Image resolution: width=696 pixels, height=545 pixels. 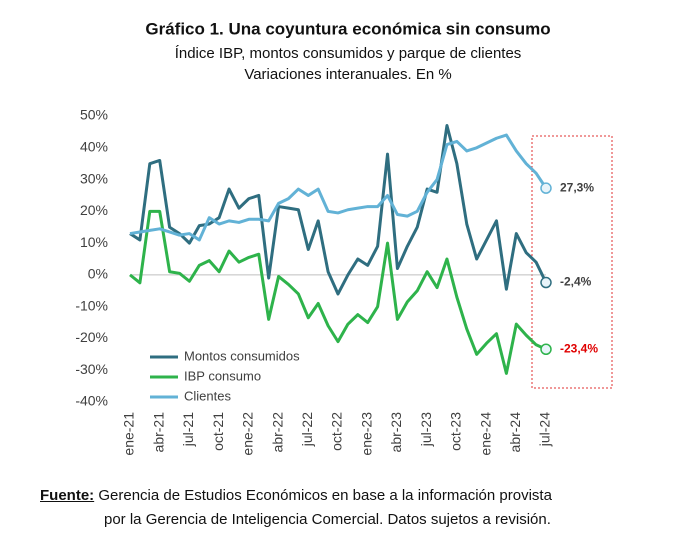 I want to click on y-tick-label: 20%, so click(x=94, y=210).